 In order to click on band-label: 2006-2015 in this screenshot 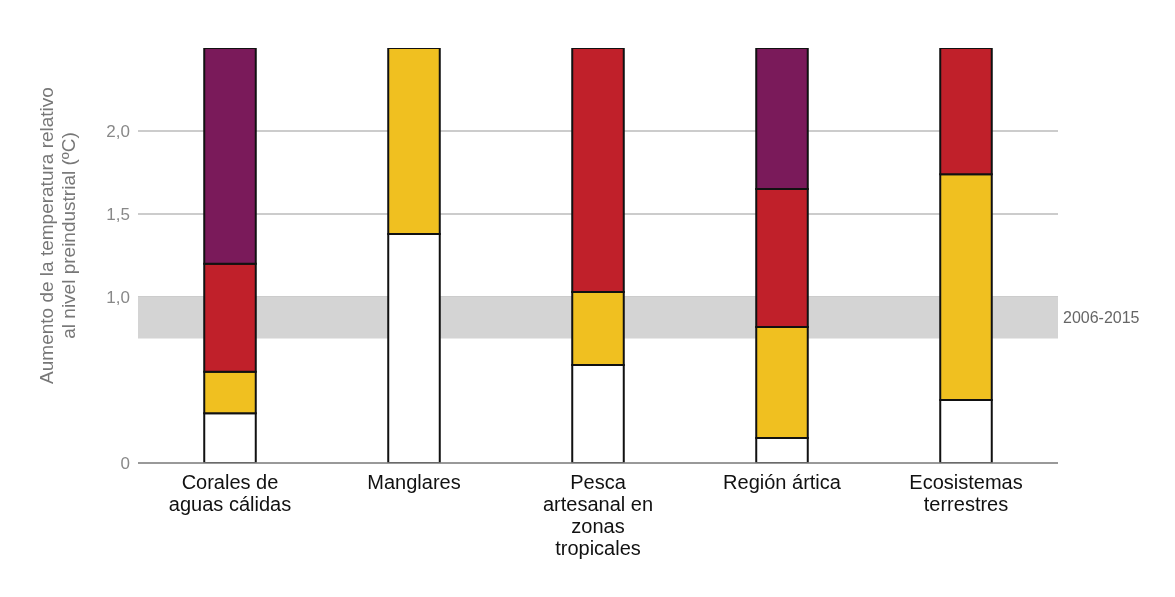, I will do `click(1101, 318)`.